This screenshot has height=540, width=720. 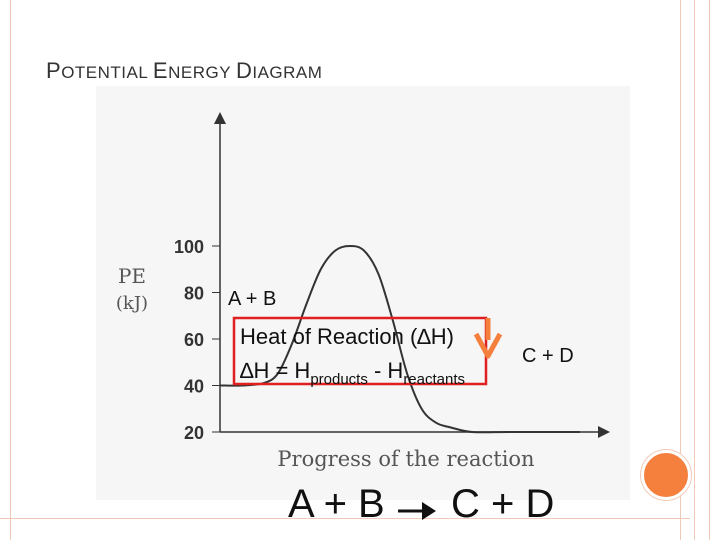 What do you see at coordinates (194, 340) in the screenshot?
I see `y-tick-label: 60` at bounding box center [194, 340].